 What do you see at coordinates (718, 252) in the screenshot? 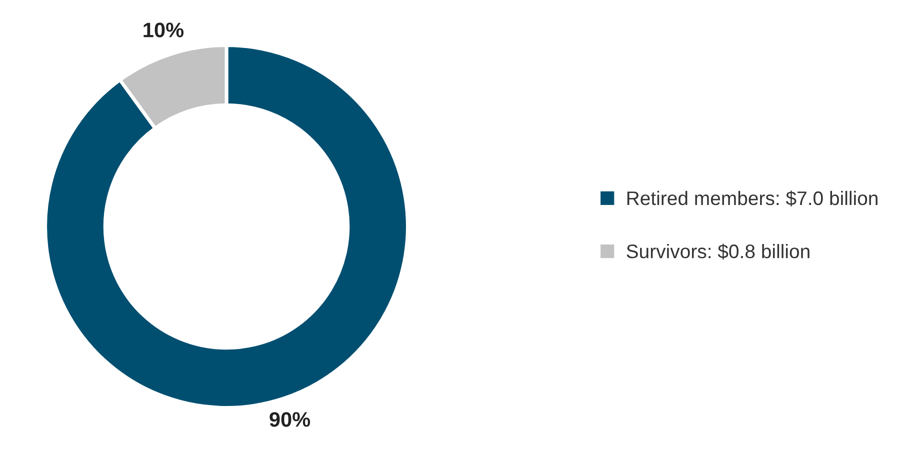
I see `legend-label: Survivors: $0.8 billion` at bounding box center [718, 252].